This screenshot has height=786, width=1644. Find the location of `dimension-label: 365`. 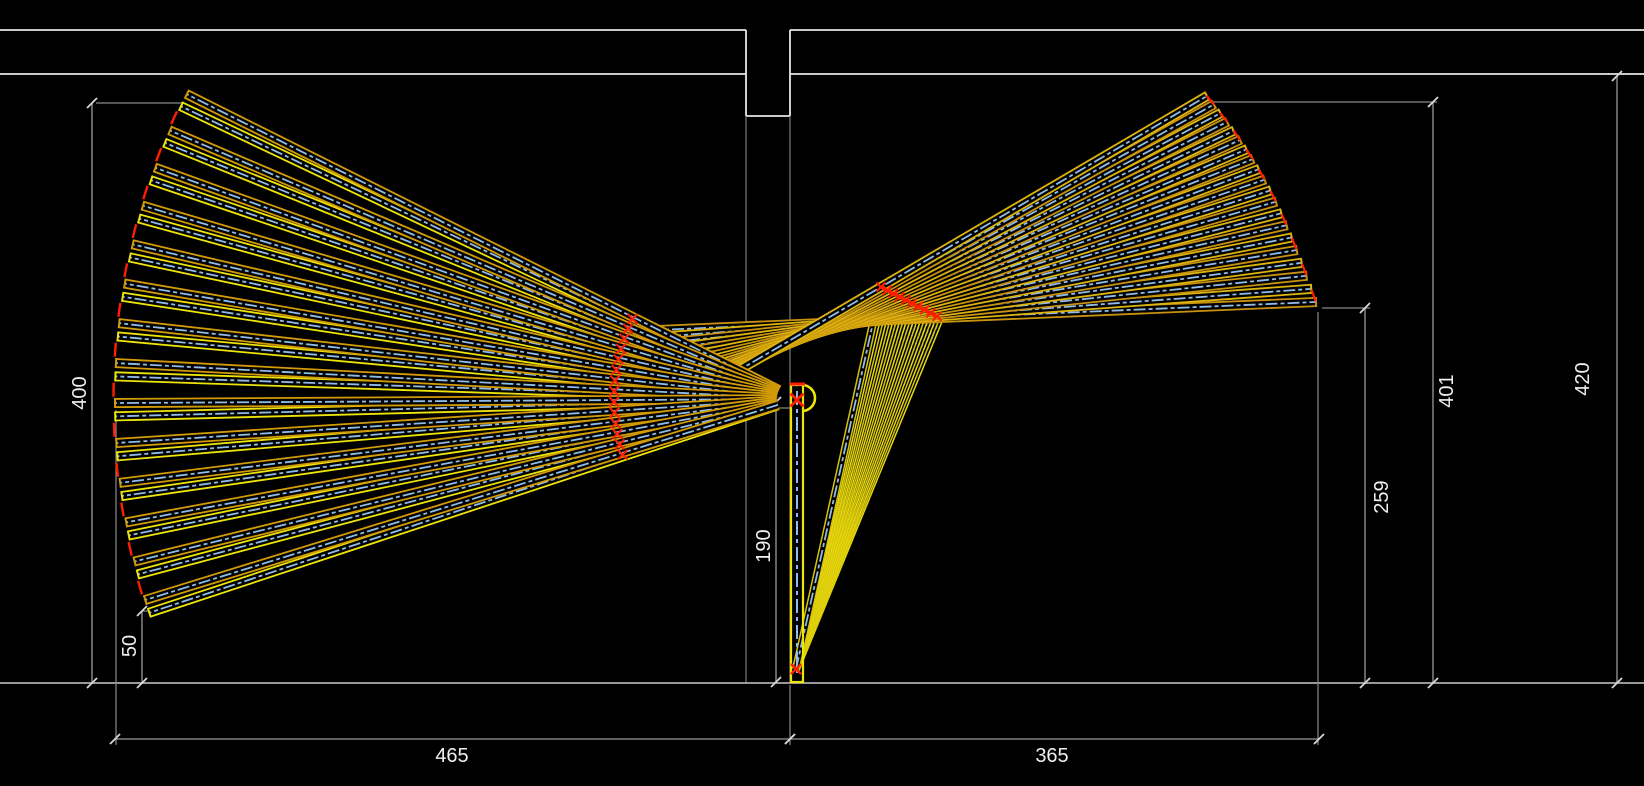

dimension-label: 365 is located at coordinates (1051, 756).